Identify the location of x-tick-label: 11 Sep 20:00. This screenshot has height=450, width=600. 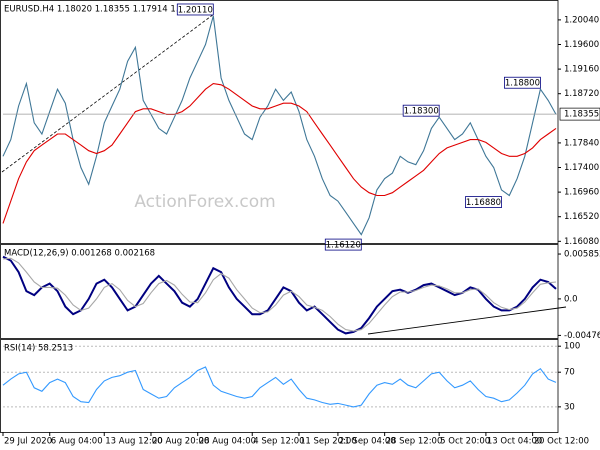
(328, 442).